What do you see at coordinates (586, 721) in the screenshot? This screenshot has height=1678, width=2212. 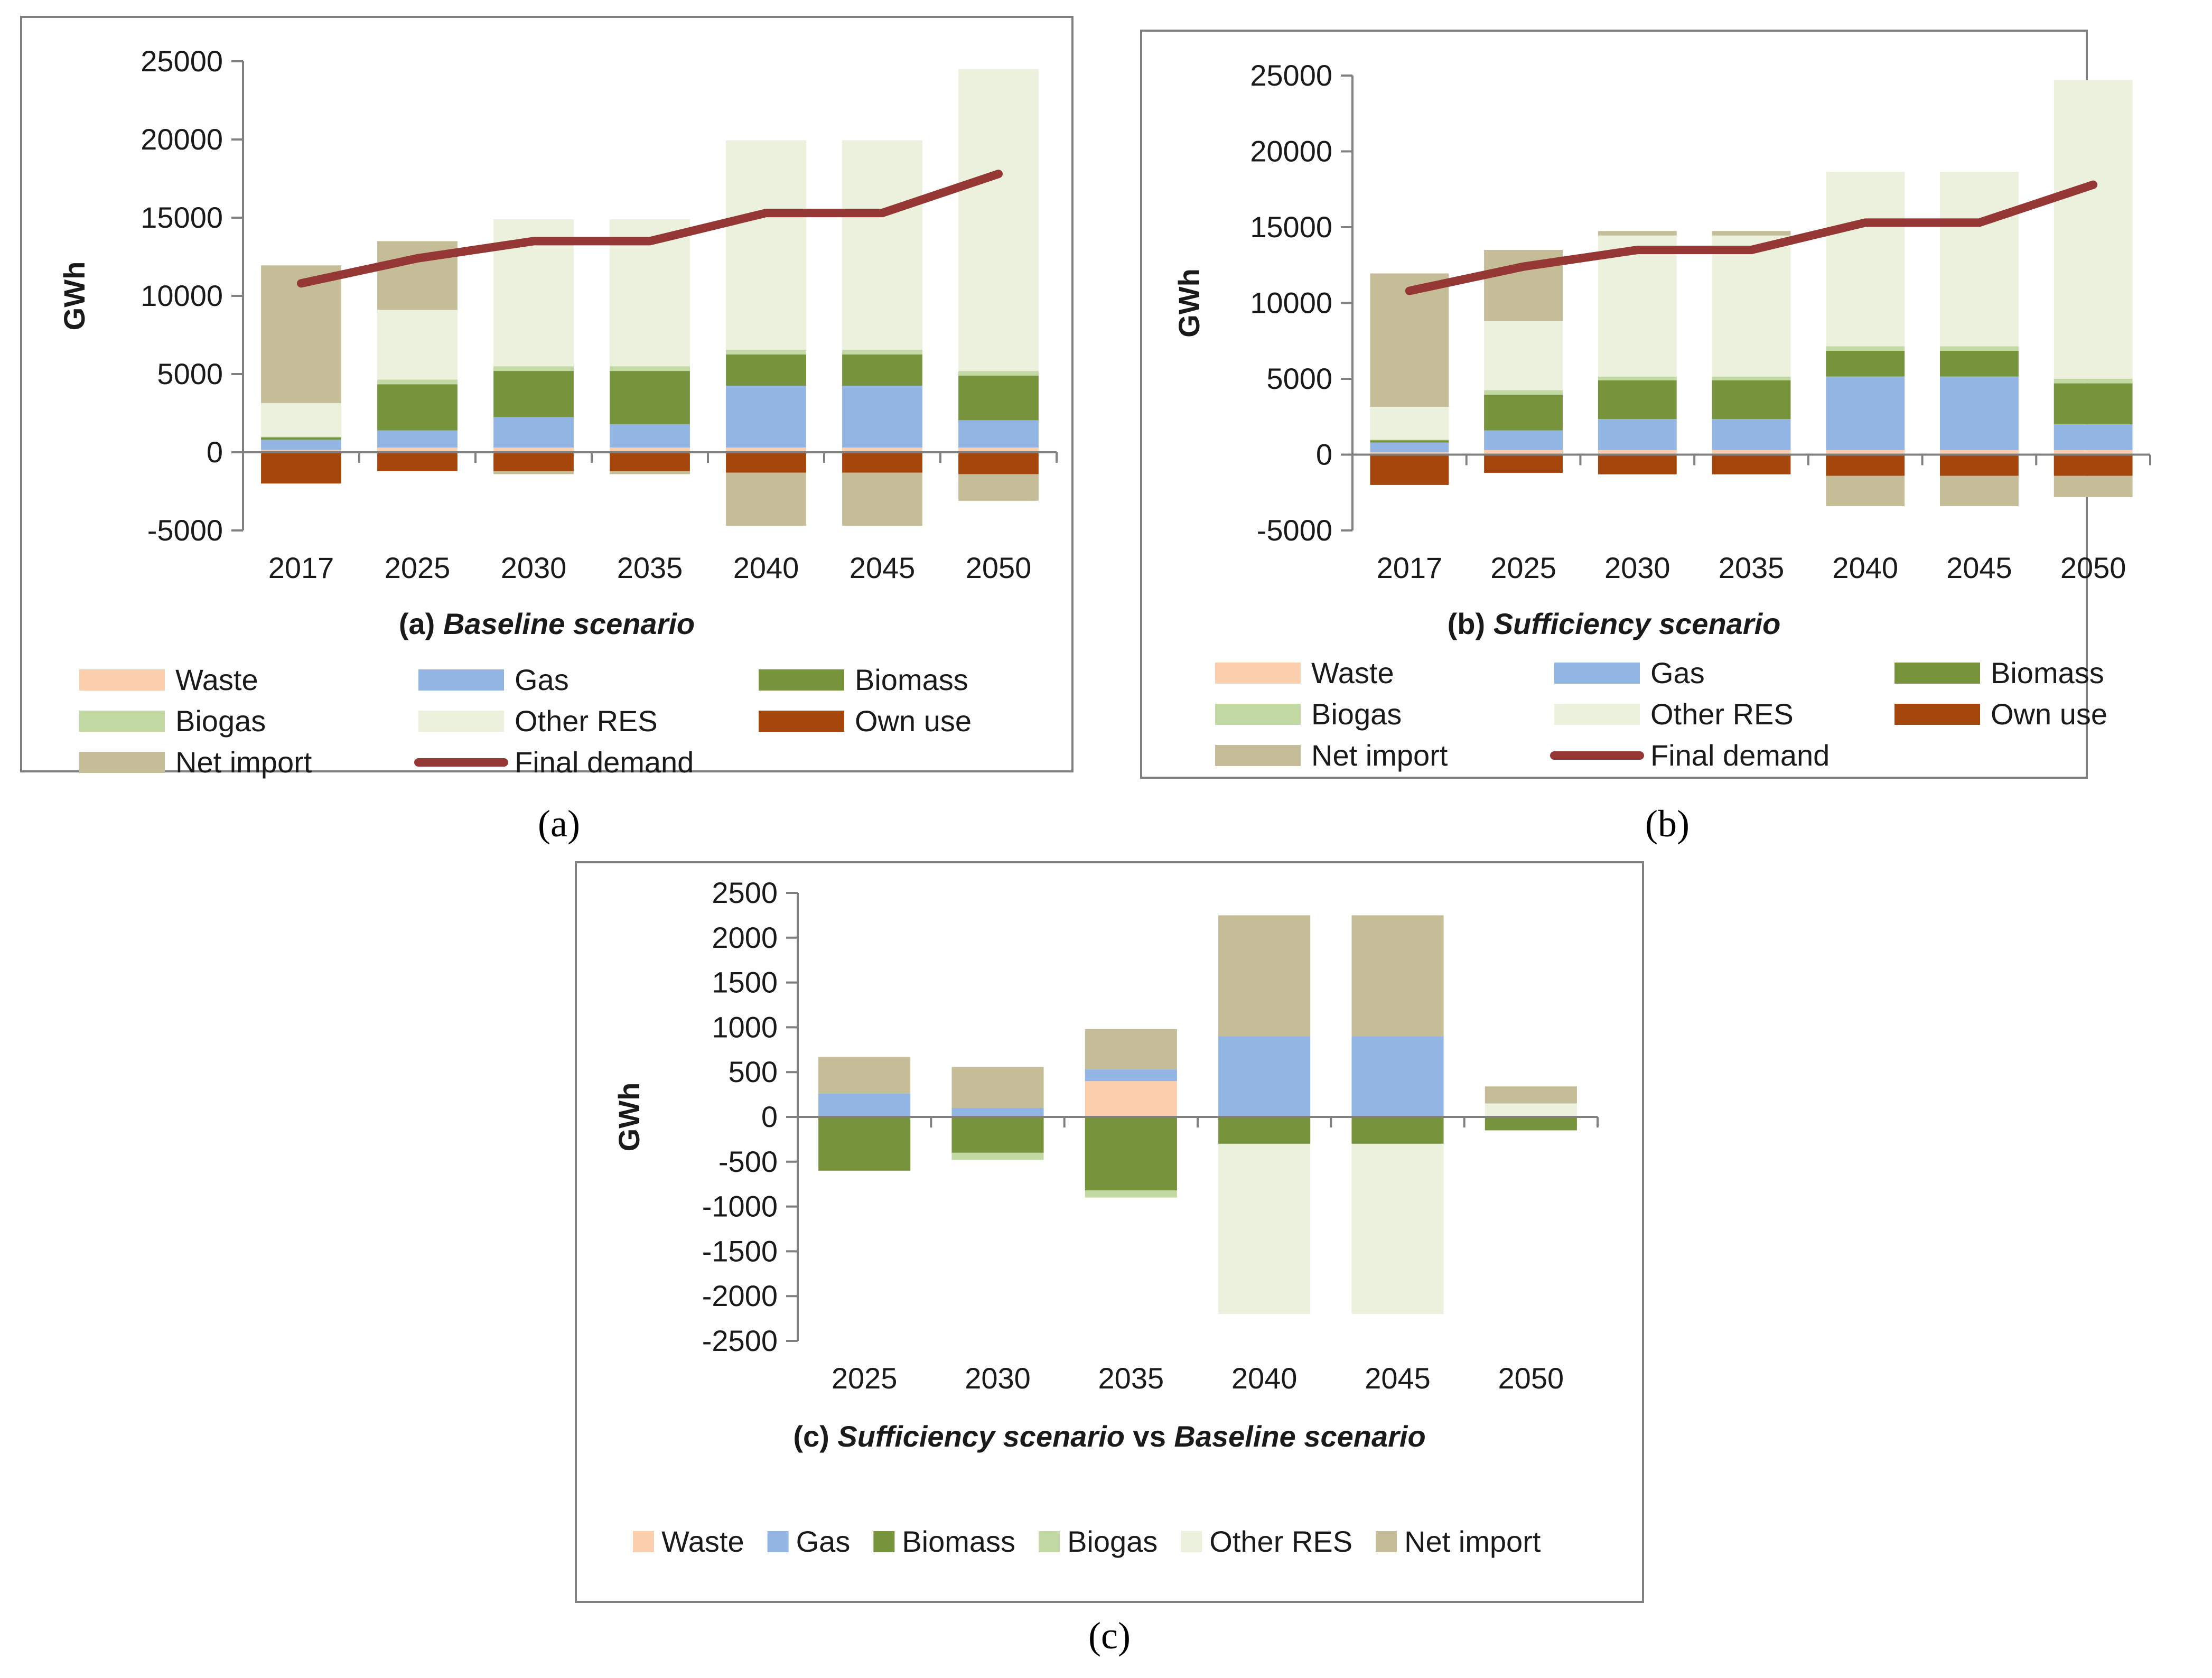 I see `legend-label-other-res: Other RES` at bounding box center [586, 721].